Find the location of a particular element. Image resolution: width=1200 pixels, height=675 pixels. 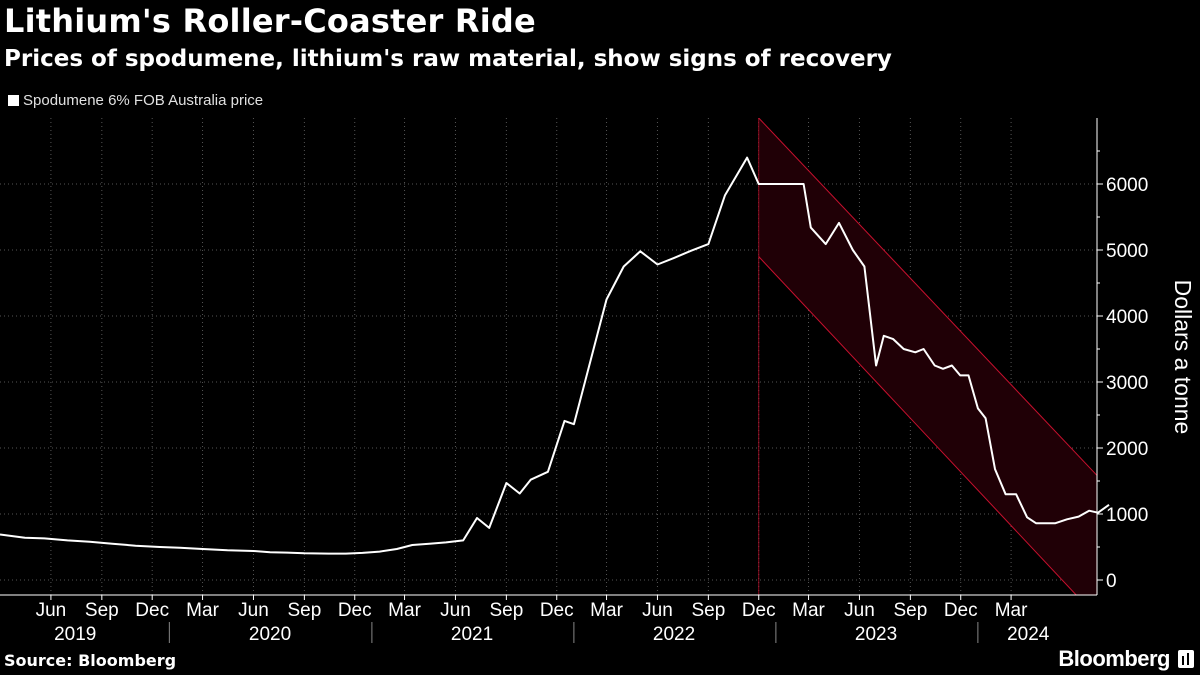

legend-label: Spodumene 6% FOB Australia price is located at coordinates (143, 100).